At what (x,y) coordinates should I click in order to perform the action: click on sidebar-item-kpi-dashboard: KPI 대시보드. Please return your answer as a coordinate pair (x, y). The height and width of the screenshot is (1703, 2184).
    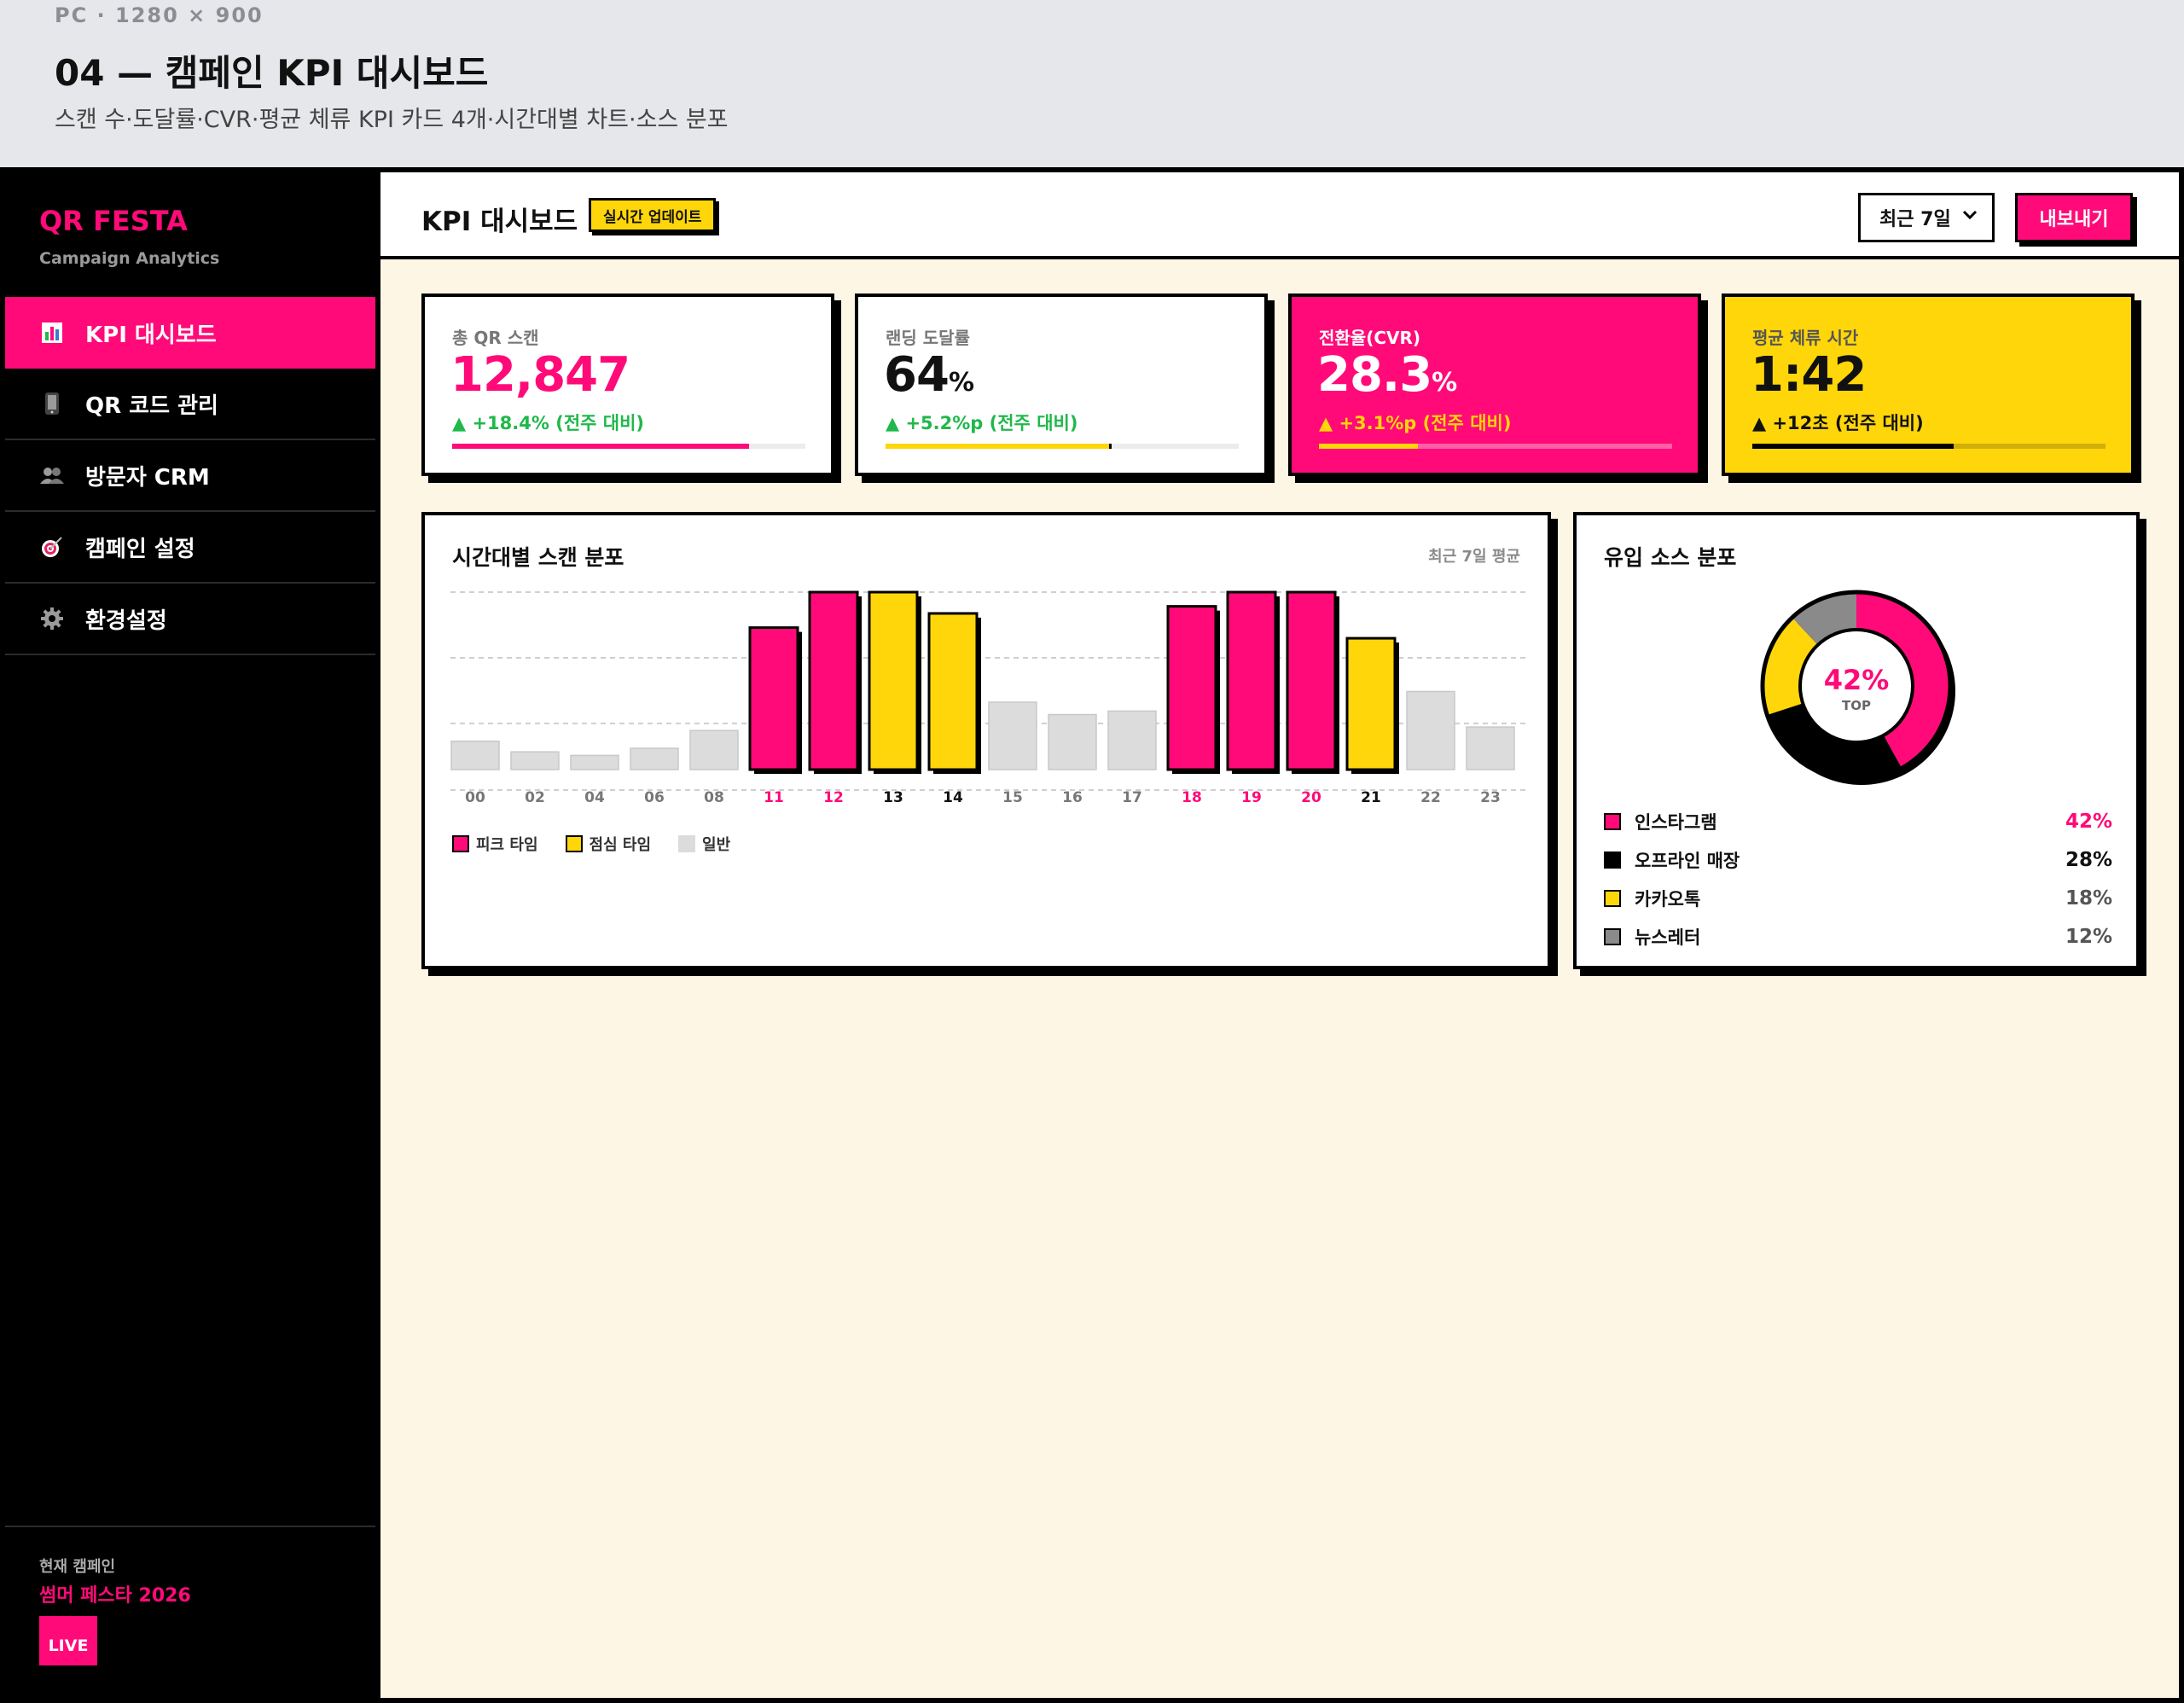
    Looking at the image, I should click on (190, 333).